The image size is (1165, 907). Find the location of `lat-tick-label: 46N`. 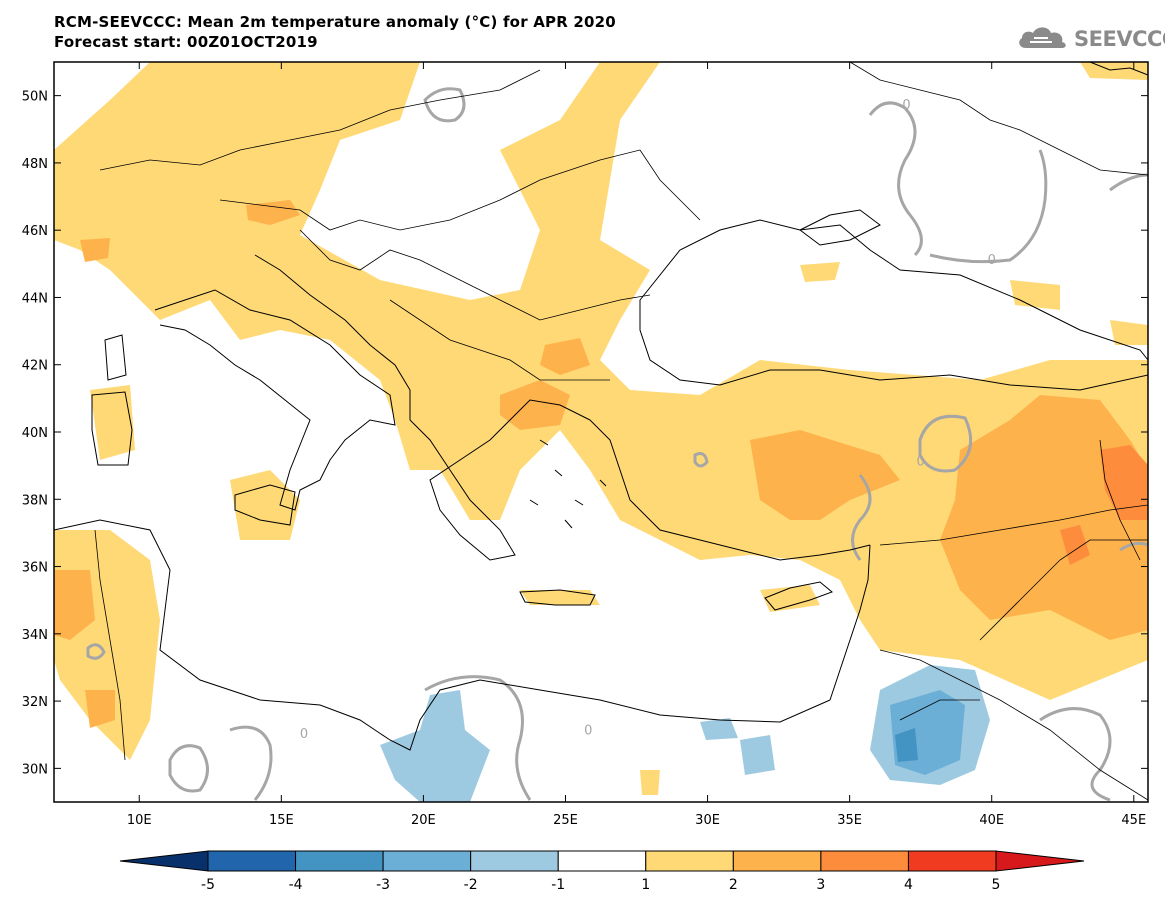

lat-tick-label: 46N is located at coordinates (35, 231).